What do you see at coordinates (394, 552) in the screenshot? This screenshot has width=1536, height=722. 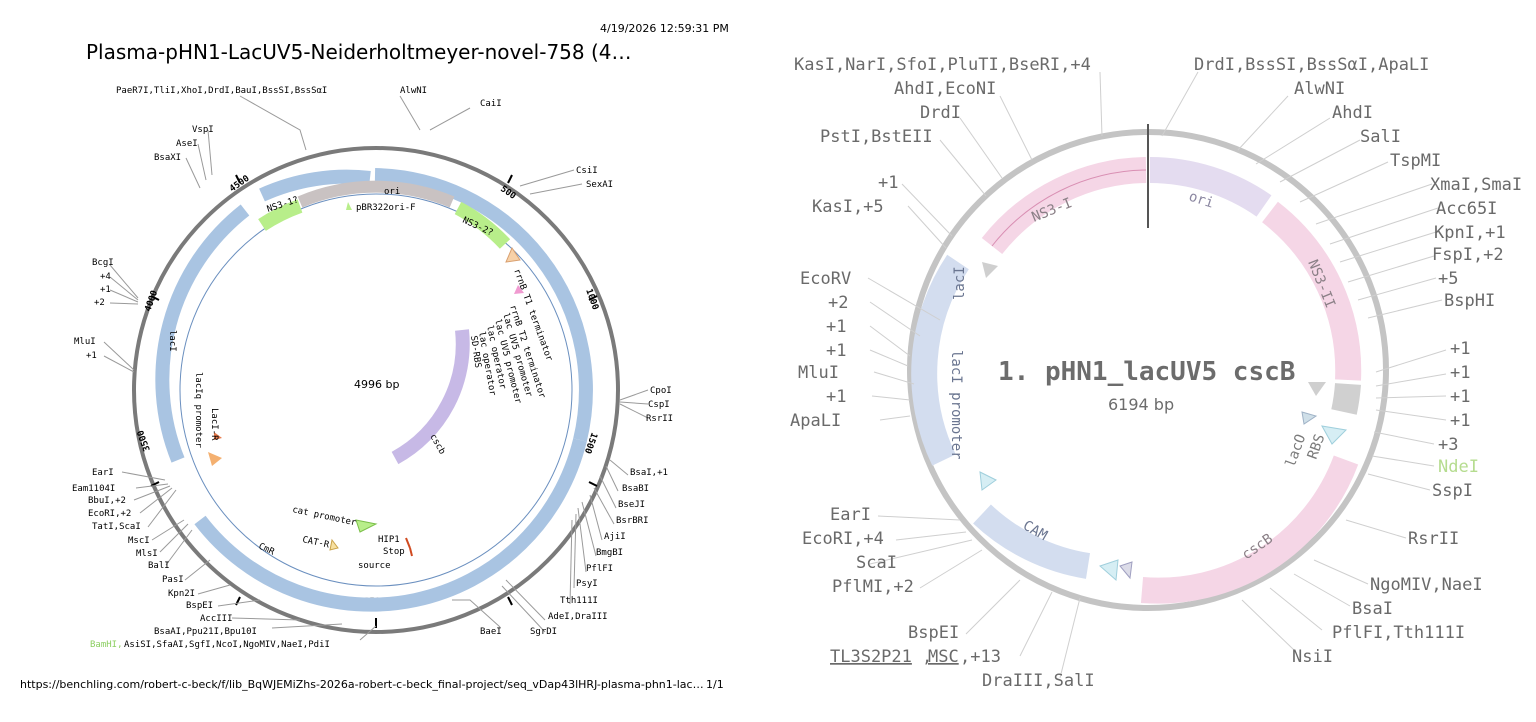 I see `feature-label: Stop` at bounding box center [394, 552].